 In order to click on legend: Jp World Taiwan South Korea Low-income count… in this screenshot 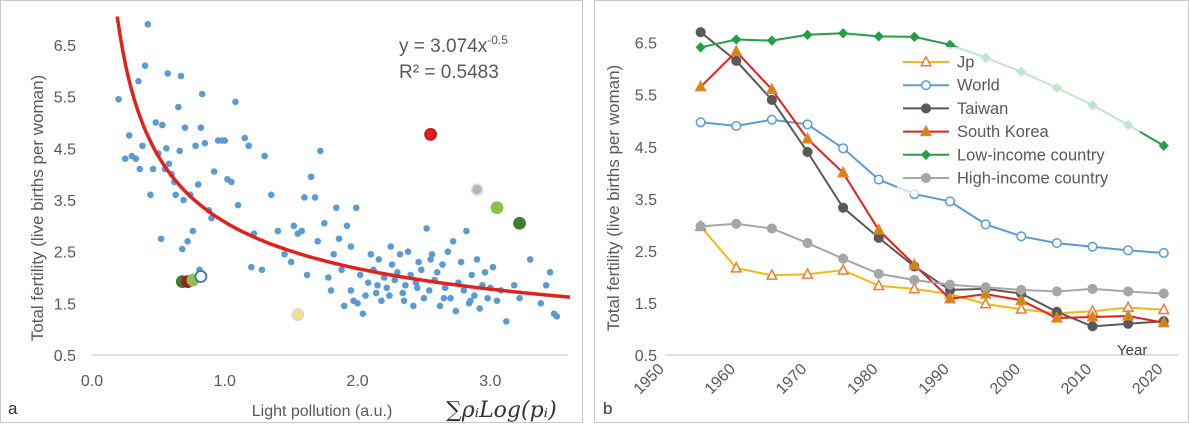, I will do `click(1018, 121)`.